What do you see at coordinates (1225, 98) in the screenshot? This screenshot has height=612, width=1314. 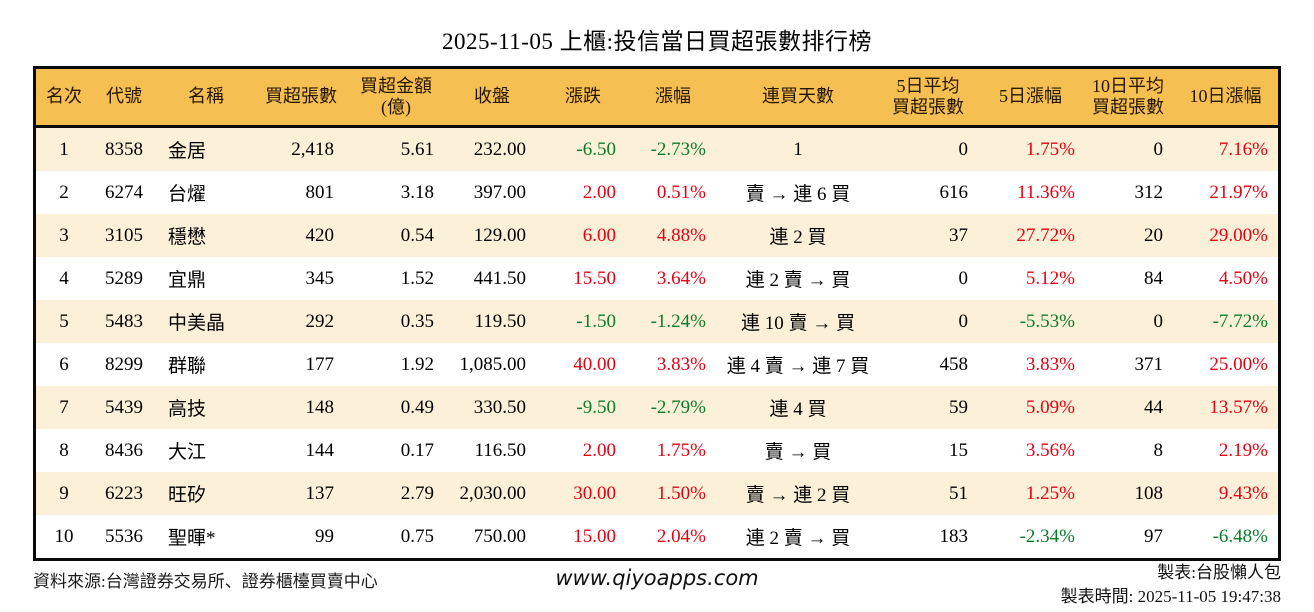 I see `col-header-pct10: 10日漲幅` at bounding box center [1225, 98].